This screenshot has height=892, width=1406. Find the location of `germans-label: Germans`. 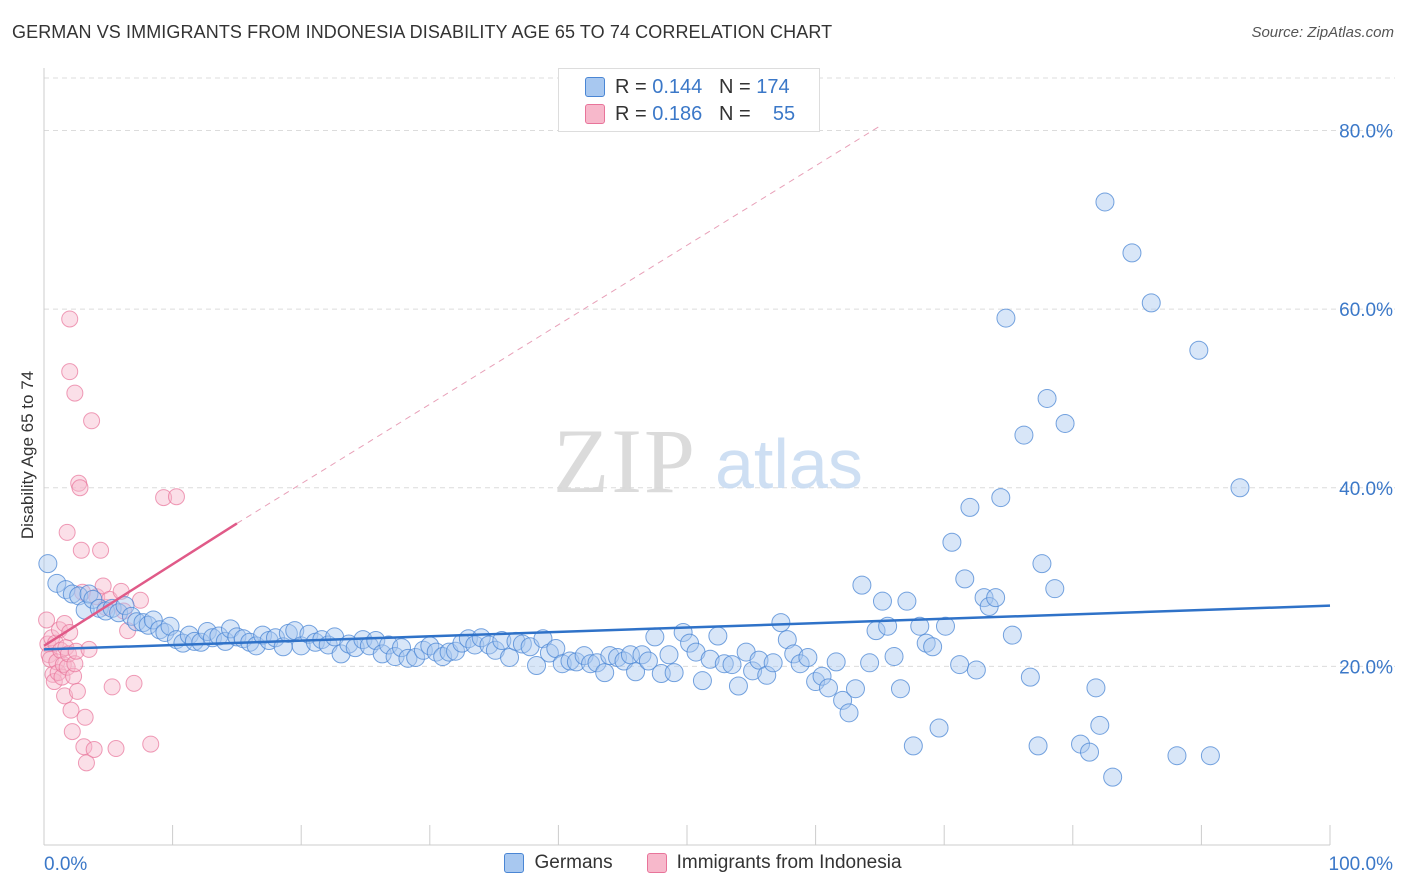

germans-label: Germans is located at coordinates (573, 862).